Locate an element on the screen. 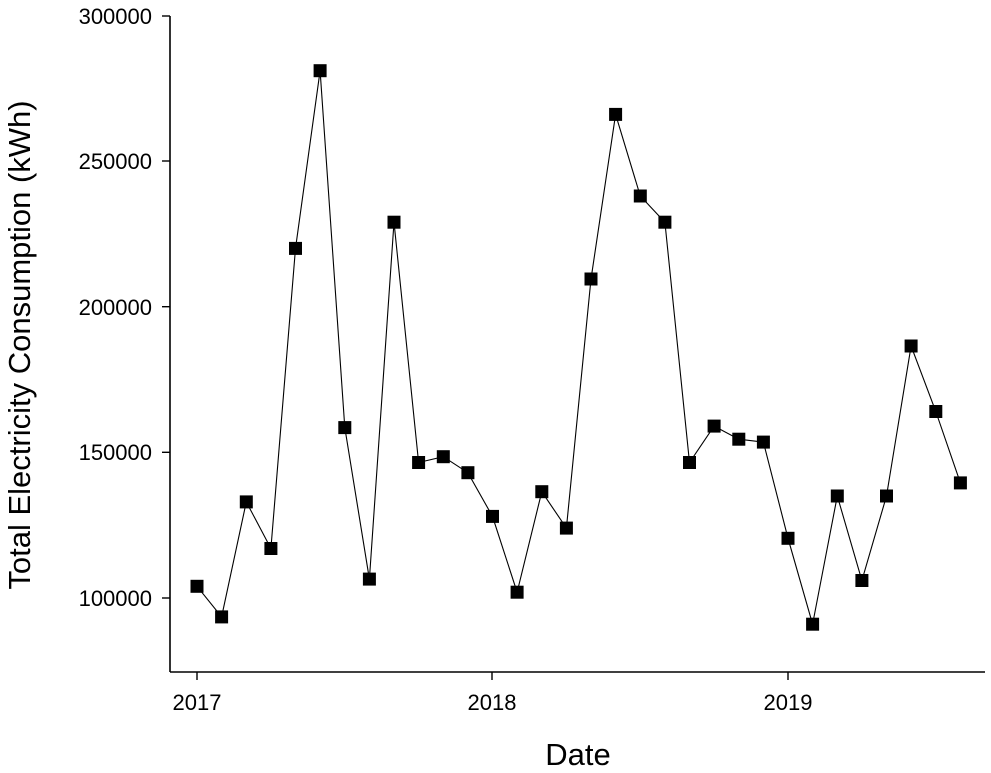  x-axis: 2017 2018 2019 Date is located at coordinates (577, 721).